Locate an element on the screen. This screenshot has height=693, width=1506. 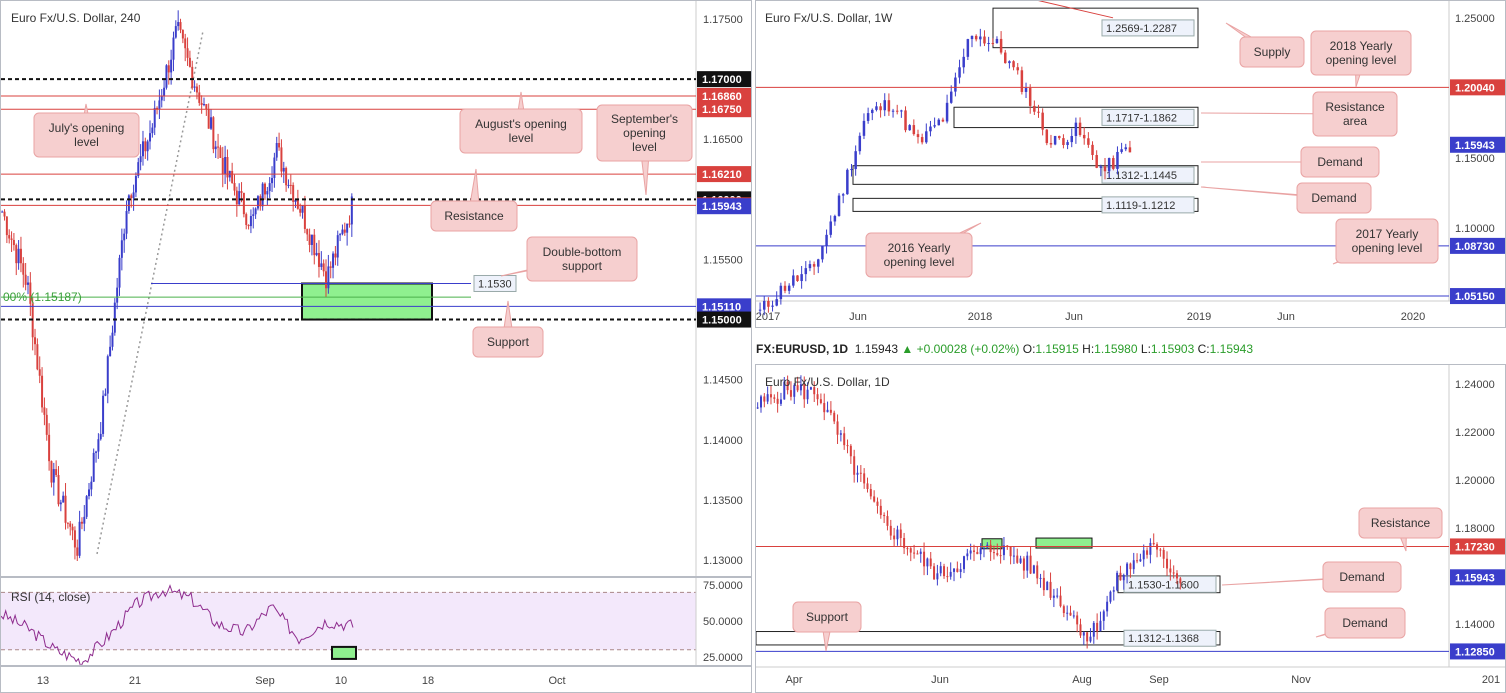
weekly-zone-2-label-bg is located at coordinates (1148, 175).